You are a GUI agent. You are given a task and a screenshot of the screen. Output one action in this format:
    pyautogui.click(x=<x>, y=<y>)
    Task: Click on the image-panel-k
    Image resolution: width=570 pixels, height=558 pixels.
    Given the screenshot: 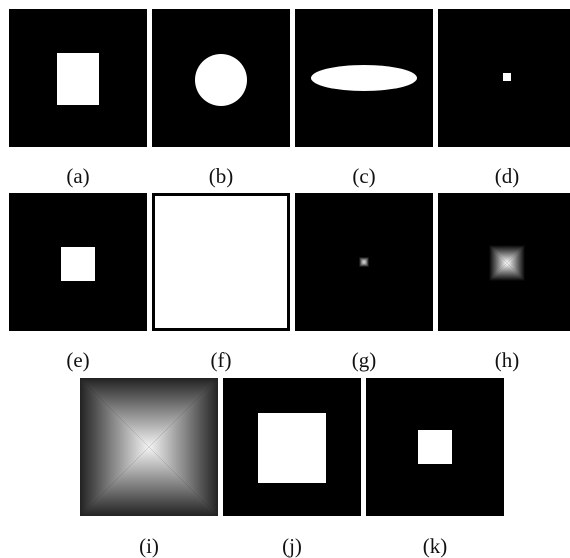 What is the action you would take?
    pyautogui.click(x=435, y=447)
    